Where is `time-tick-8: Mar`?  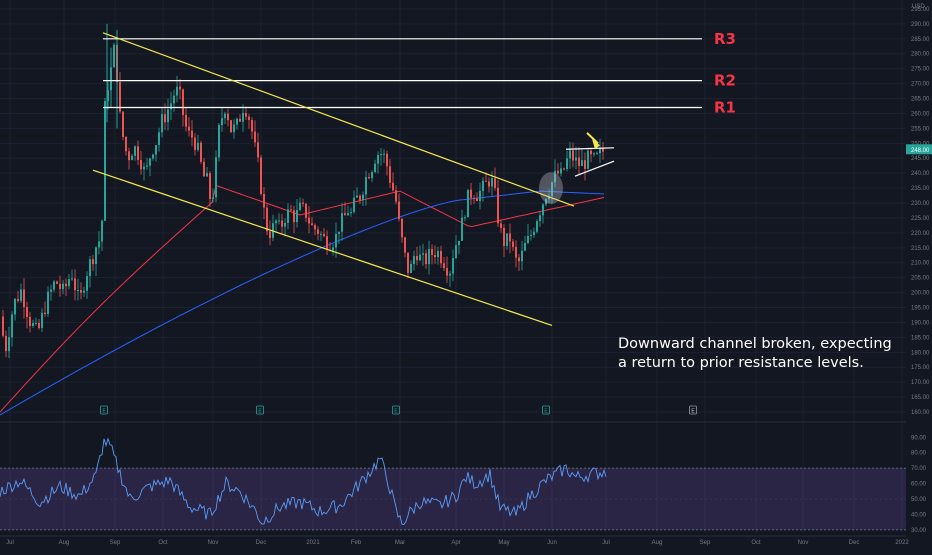
time-tick-8: Mar is located at coordinates (400, 543).